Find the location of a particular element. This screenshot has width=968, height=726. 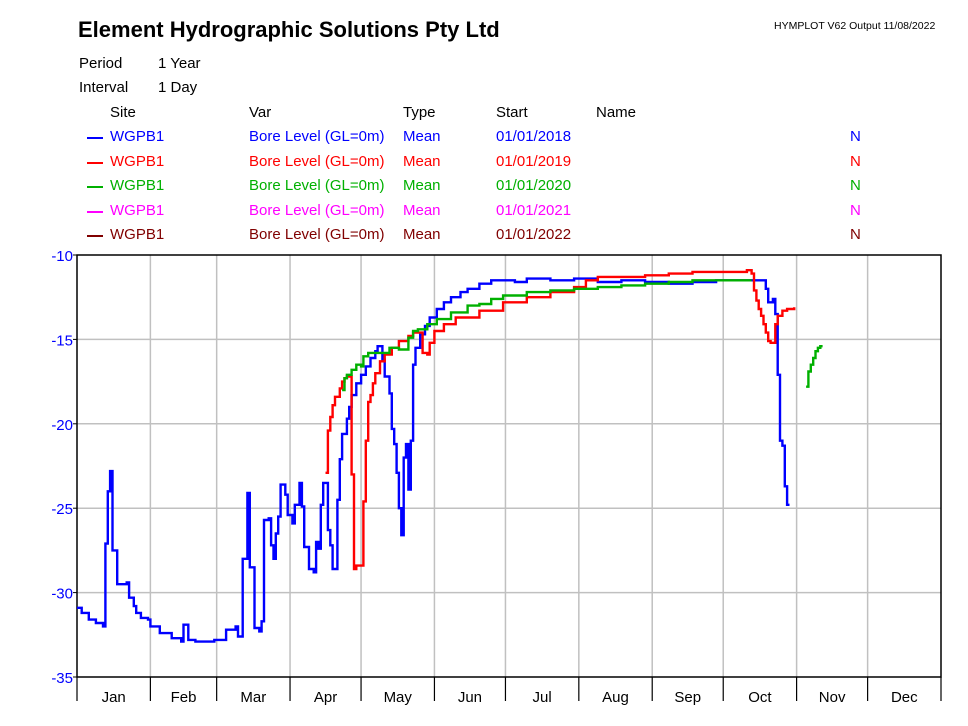

y-tick-label: -15 is located at coordinates (62, 340).